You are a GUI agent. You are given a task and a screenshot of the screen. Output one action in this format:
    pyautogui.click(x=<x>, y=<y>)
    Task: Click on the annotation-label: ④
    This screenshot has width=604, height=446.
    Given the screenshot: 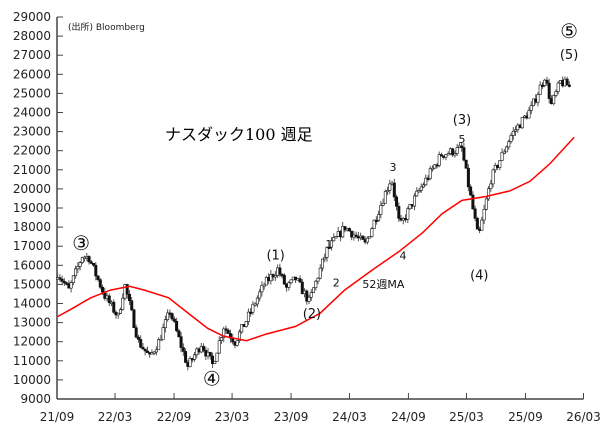 What is the action you would take?
    pyautogui.click(x=212, y=379)
    